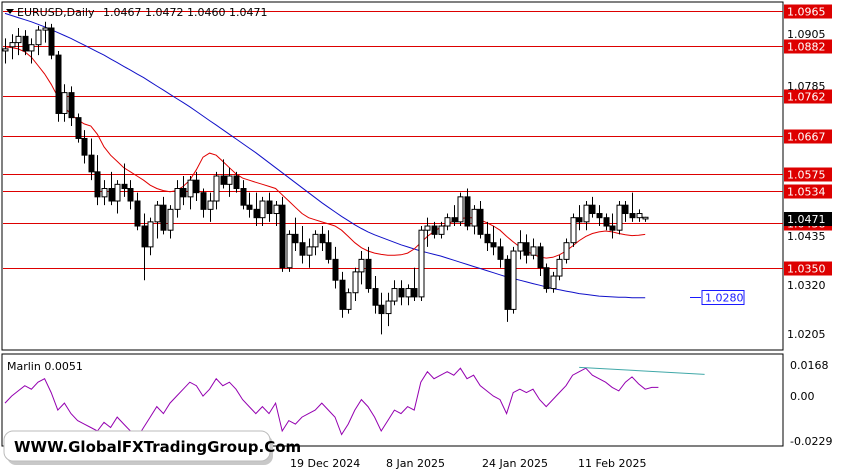  I want to click on watermark: WWW.GlobalFXTradingGroup.Com, so click(152, 447).